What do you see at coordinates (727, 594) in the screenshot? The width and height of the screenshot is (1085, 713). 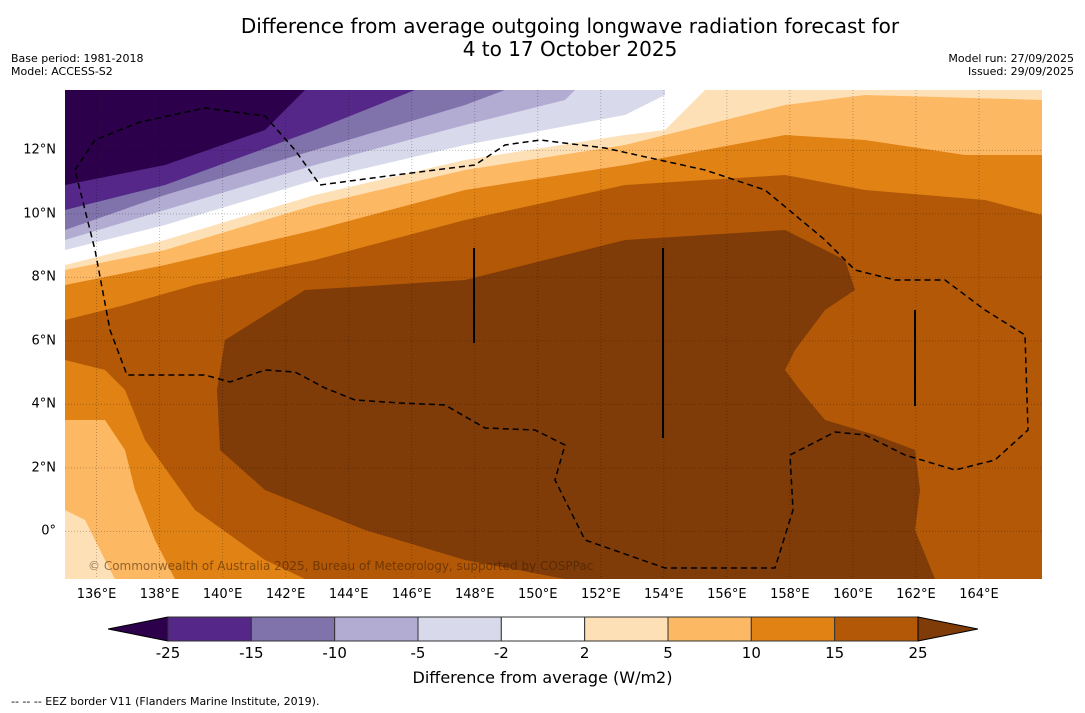 I see `x-tick-label: 156°E` at bounding box center [727, 594].